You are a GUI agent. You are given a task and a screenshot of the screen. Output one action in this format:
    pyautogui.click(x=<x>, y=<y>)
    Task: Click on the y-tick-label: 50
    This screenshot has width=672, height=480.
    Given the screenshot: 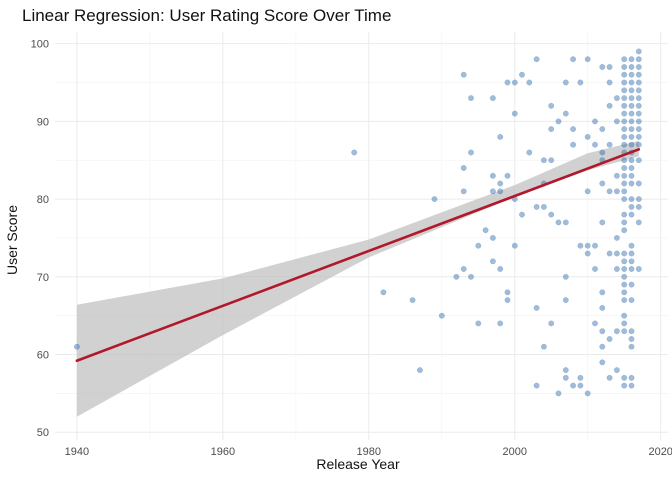 What is the action you would take?
    pyautogui.click(x=43, y=433)
    